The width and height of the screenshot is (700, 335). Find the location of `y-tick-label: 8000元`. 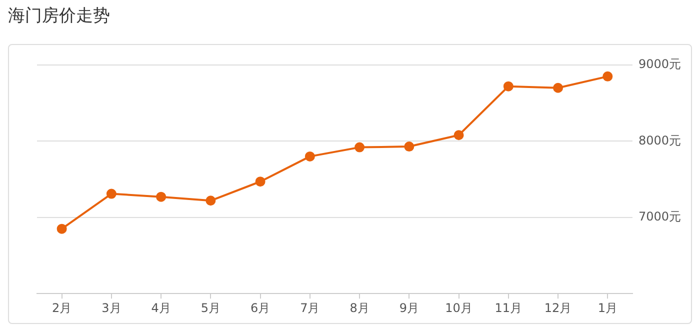

y-tick-label: 8000元 is located at coordinates (660, 140).